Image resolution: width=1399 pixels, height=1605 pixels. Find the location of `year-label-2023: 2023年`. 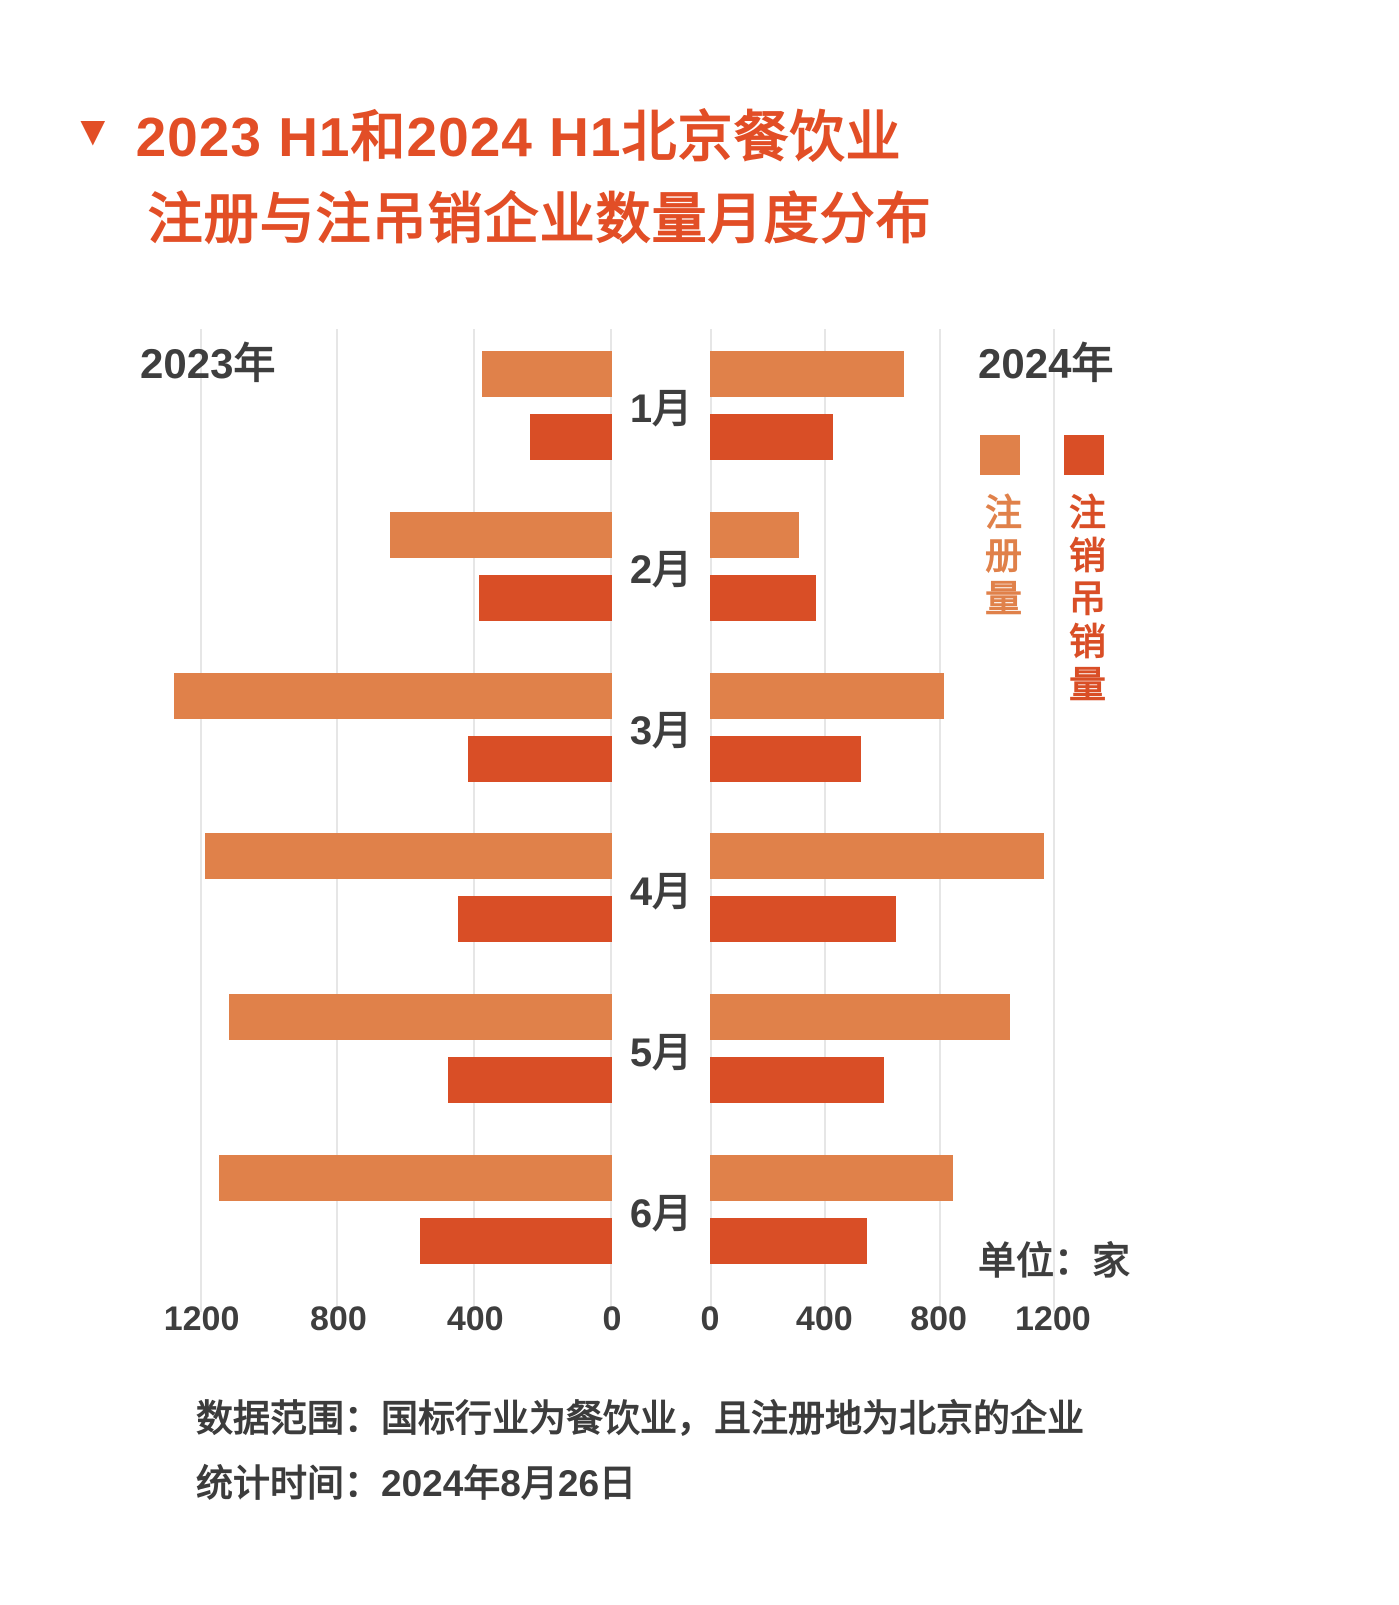

year-label-2023: 2023年 is located at coordinates (208, 363).